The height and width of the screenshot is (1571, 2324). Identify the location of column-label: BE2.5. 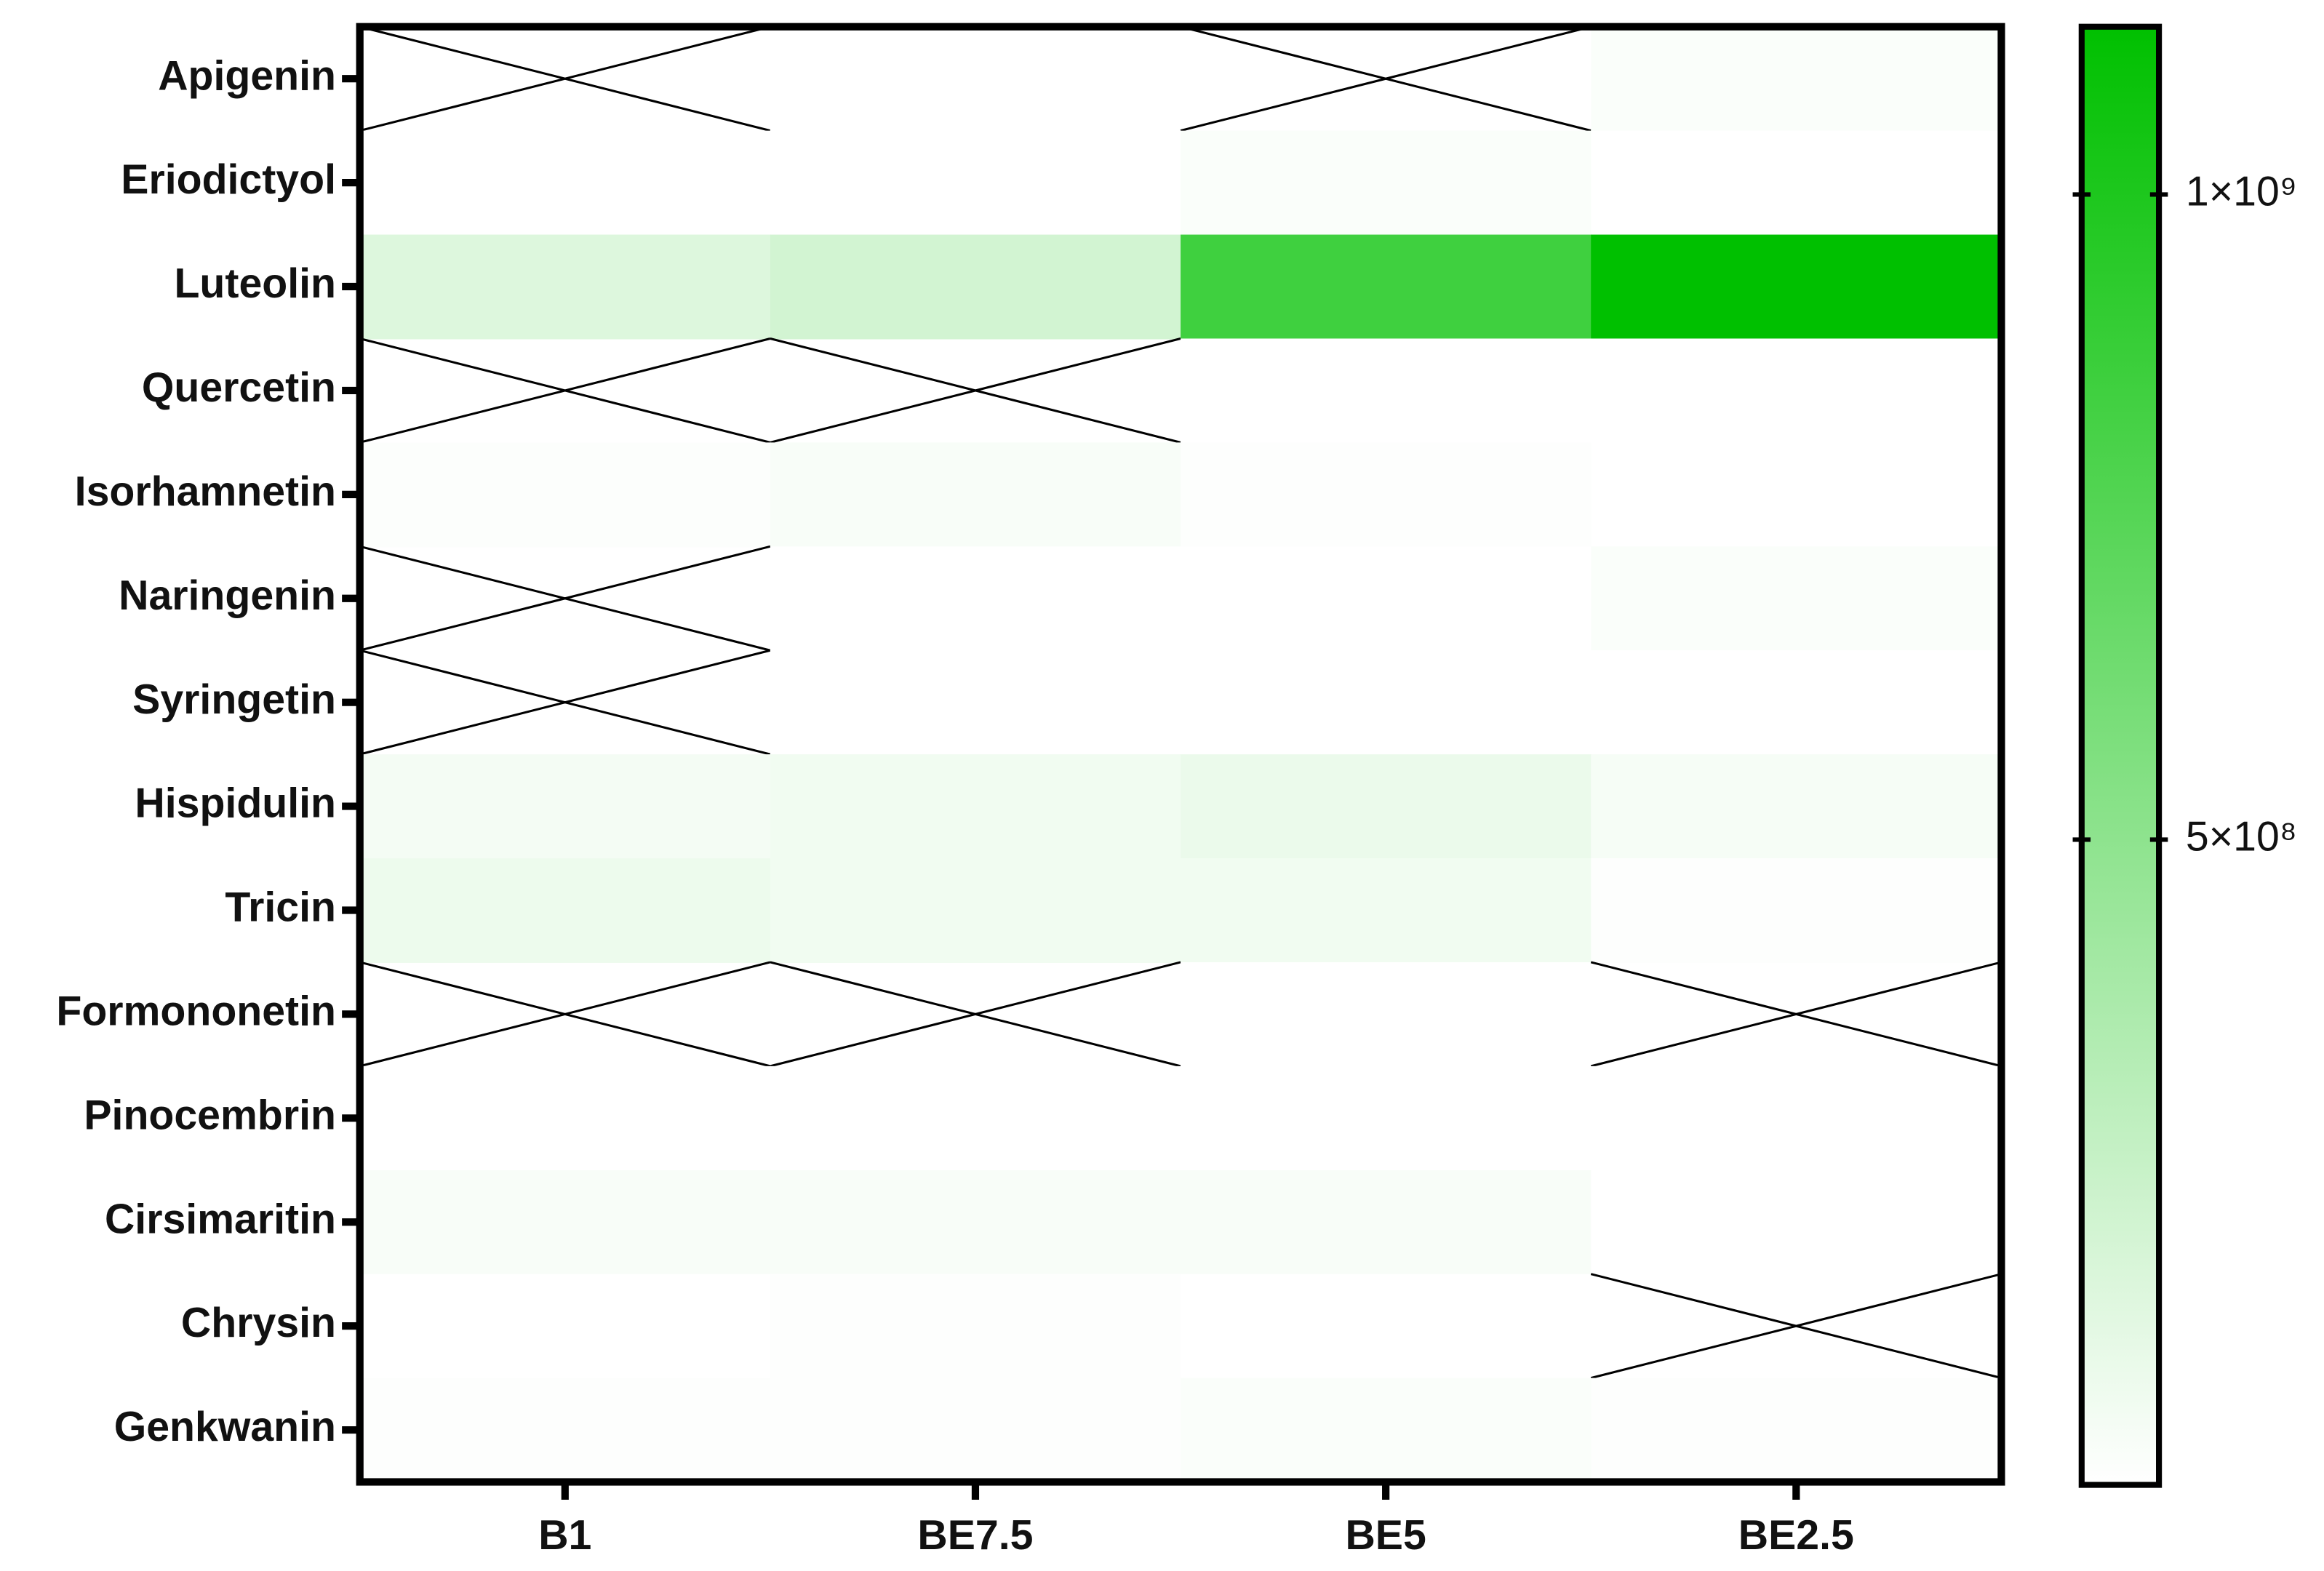
(1796, 1536).